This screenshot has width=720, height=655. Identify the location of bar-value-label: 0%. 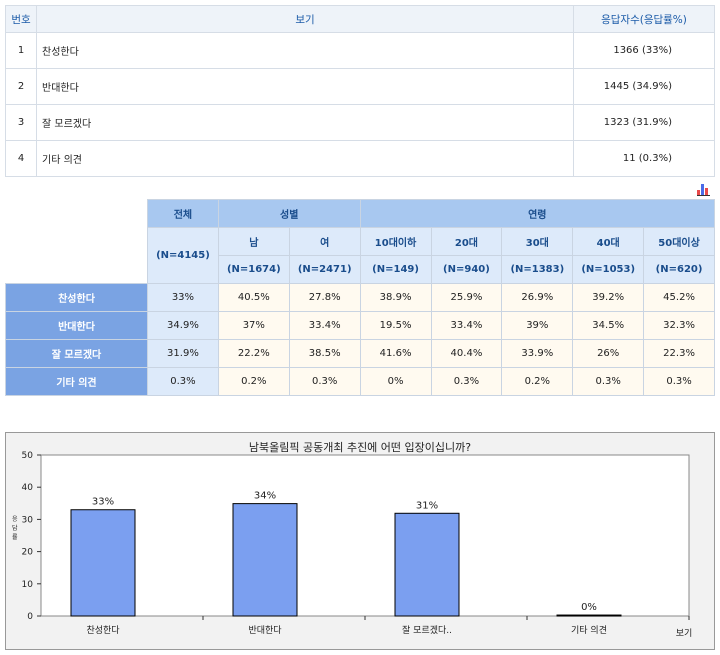
(589, 607).